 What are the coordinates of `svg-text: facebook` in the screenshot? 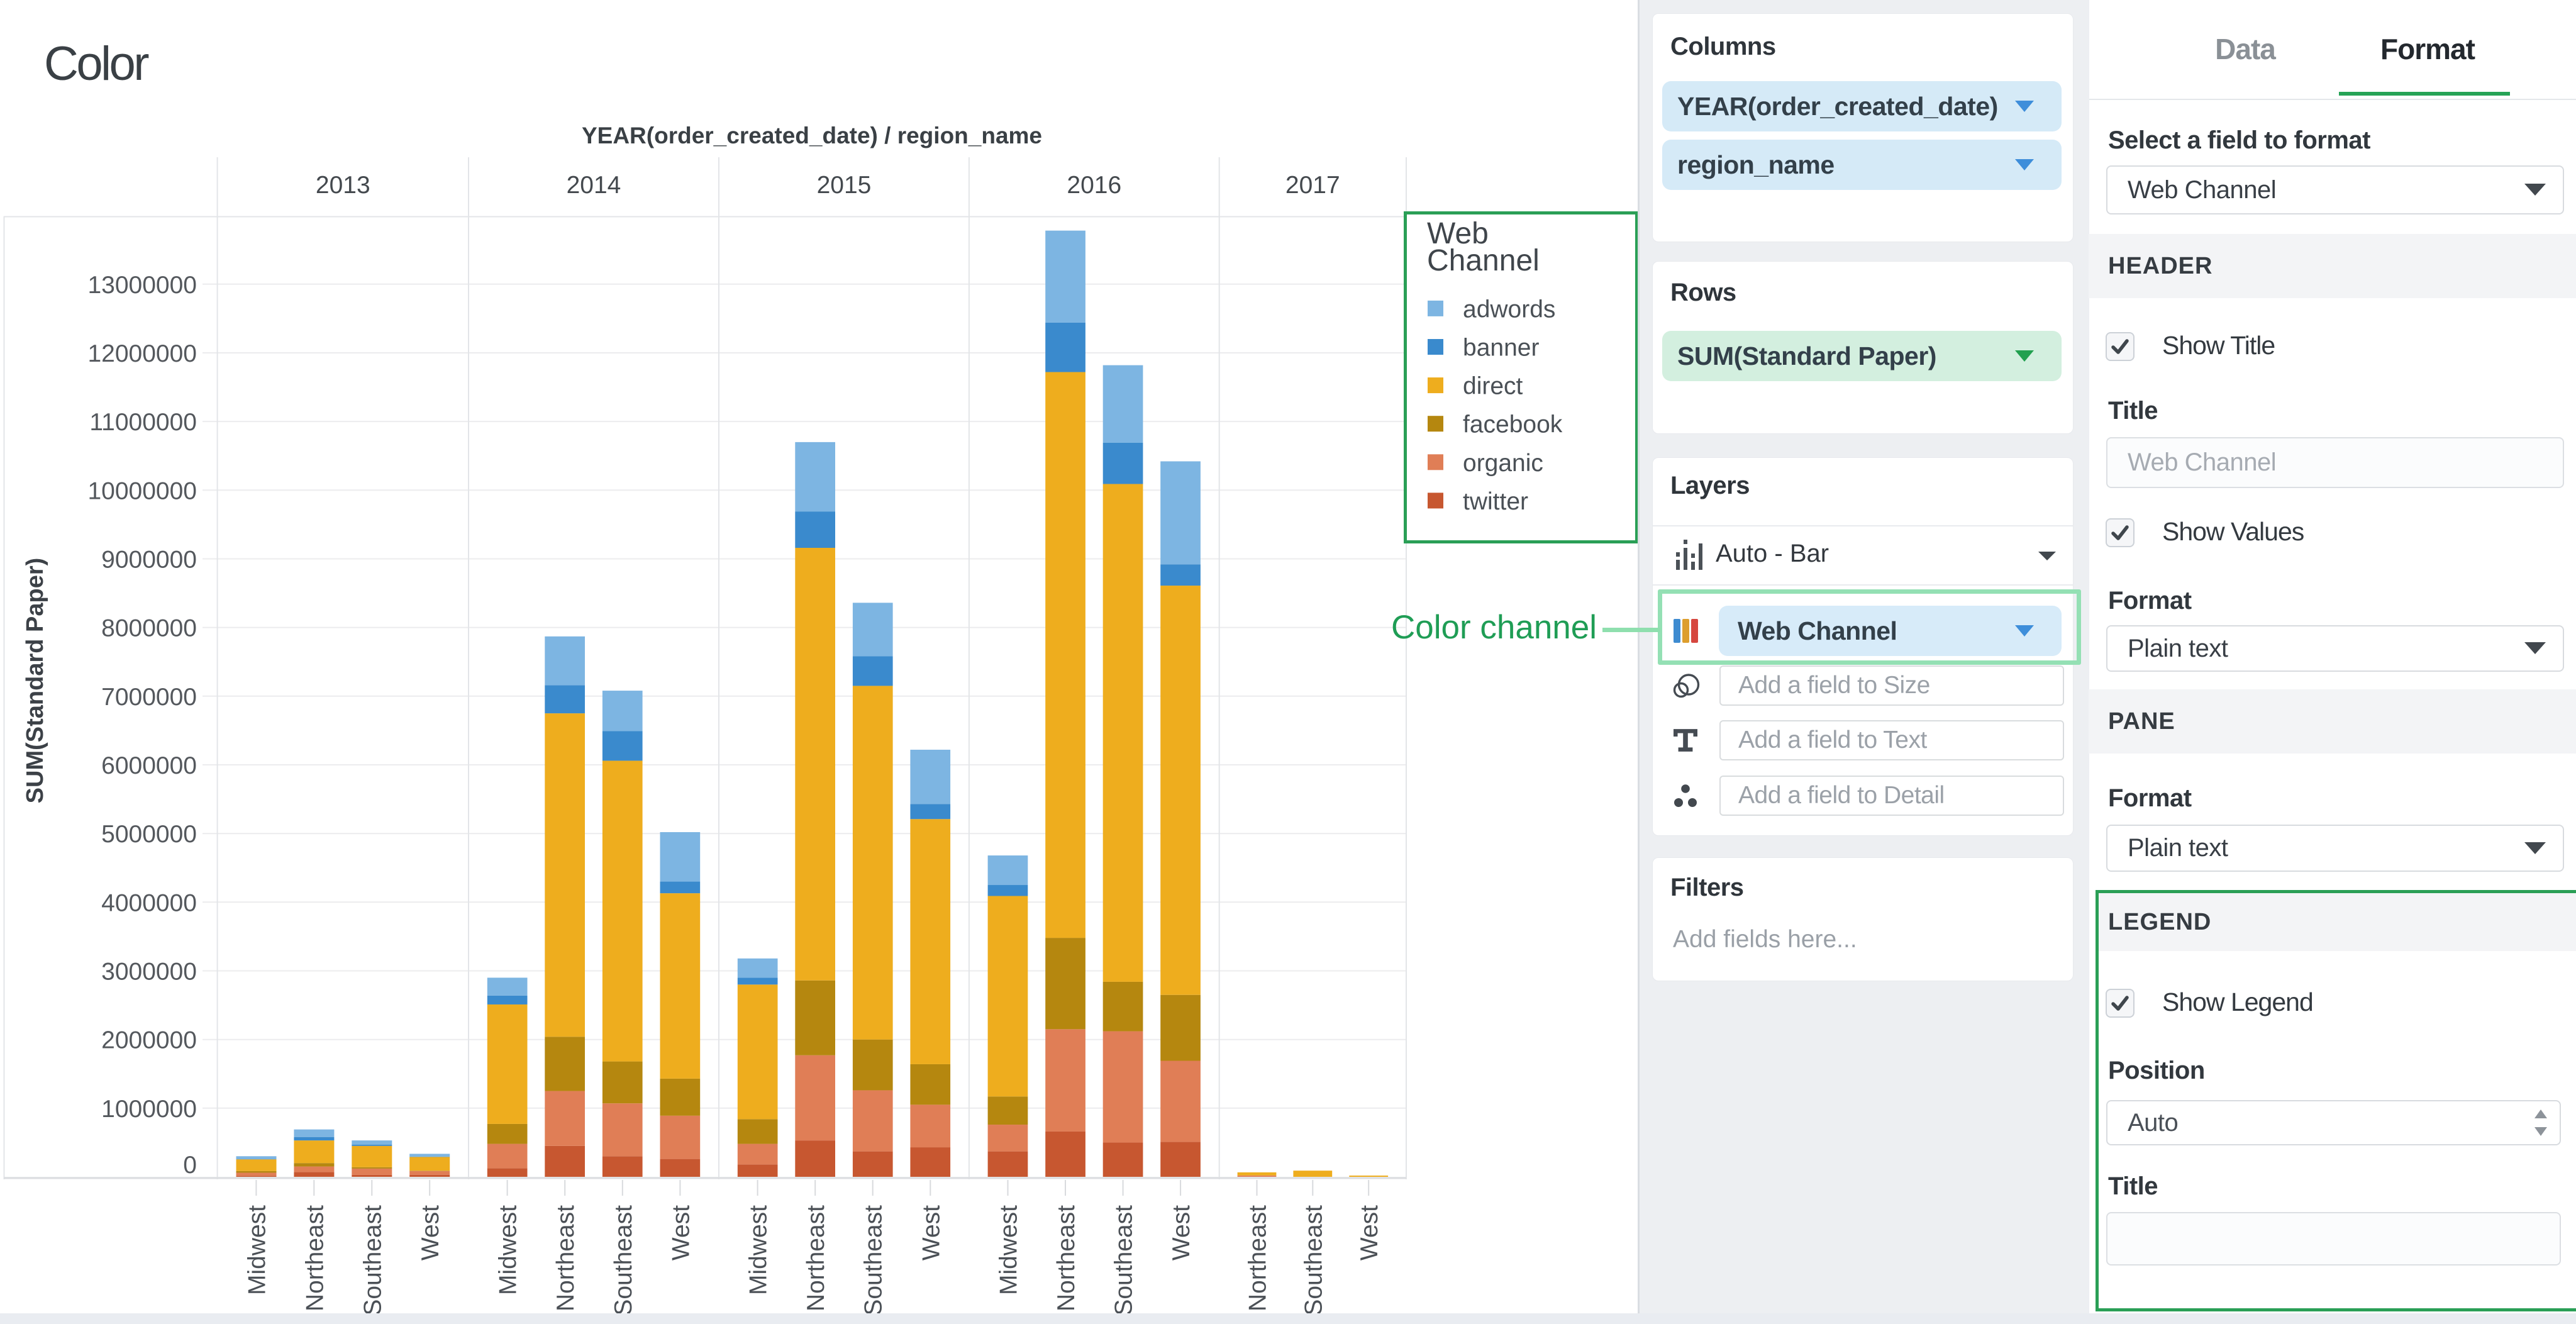 It's located at (1513, 424).